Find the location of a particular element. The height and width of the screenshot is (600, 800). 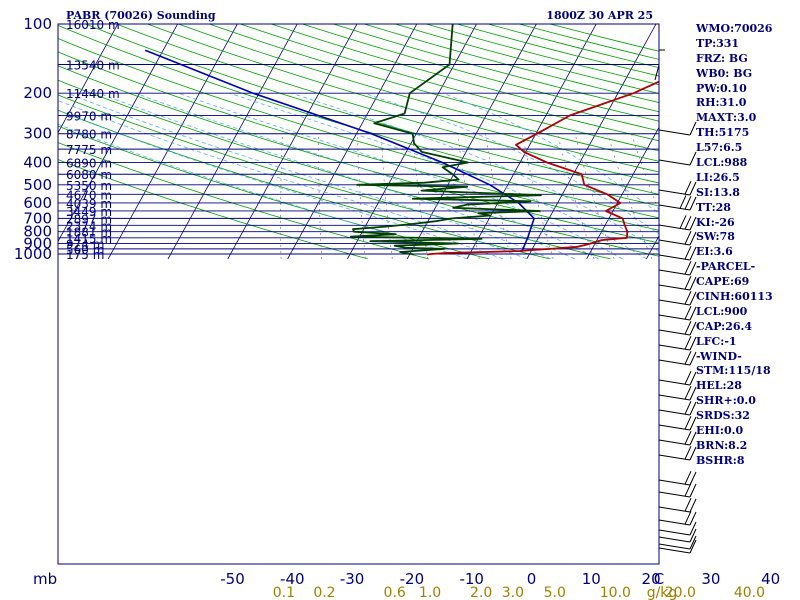

pressure-tick-label: 900 is located at coordinates (37, 243).